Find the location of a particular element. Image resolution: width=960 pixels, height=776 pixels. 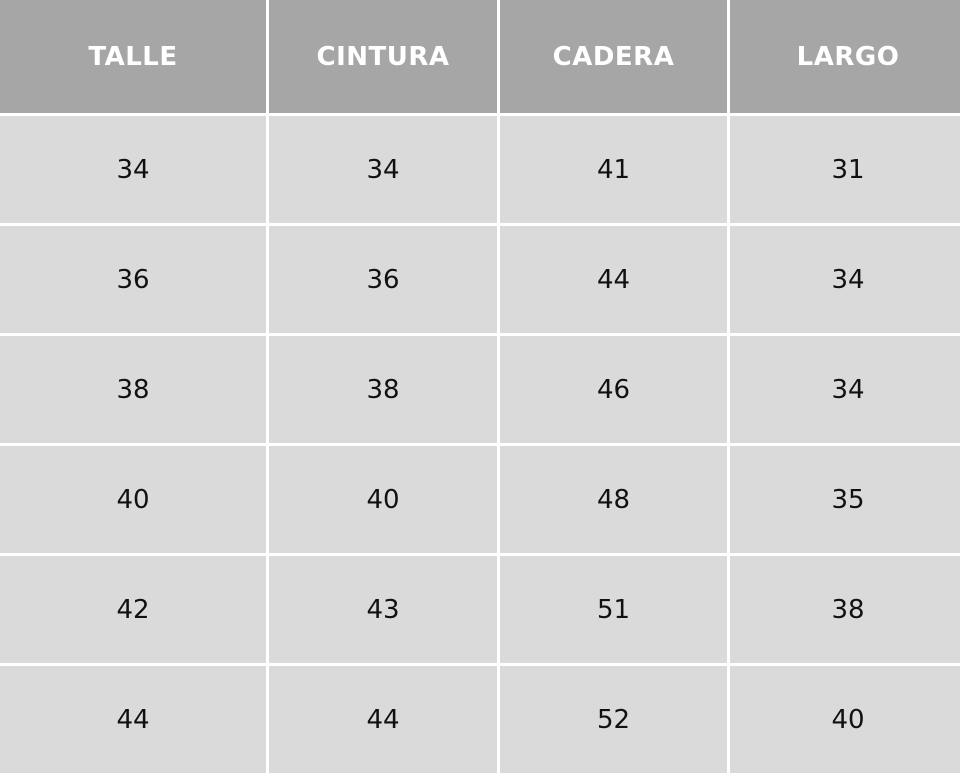

cell-talle: 42 is located at coordinates (133, 609).